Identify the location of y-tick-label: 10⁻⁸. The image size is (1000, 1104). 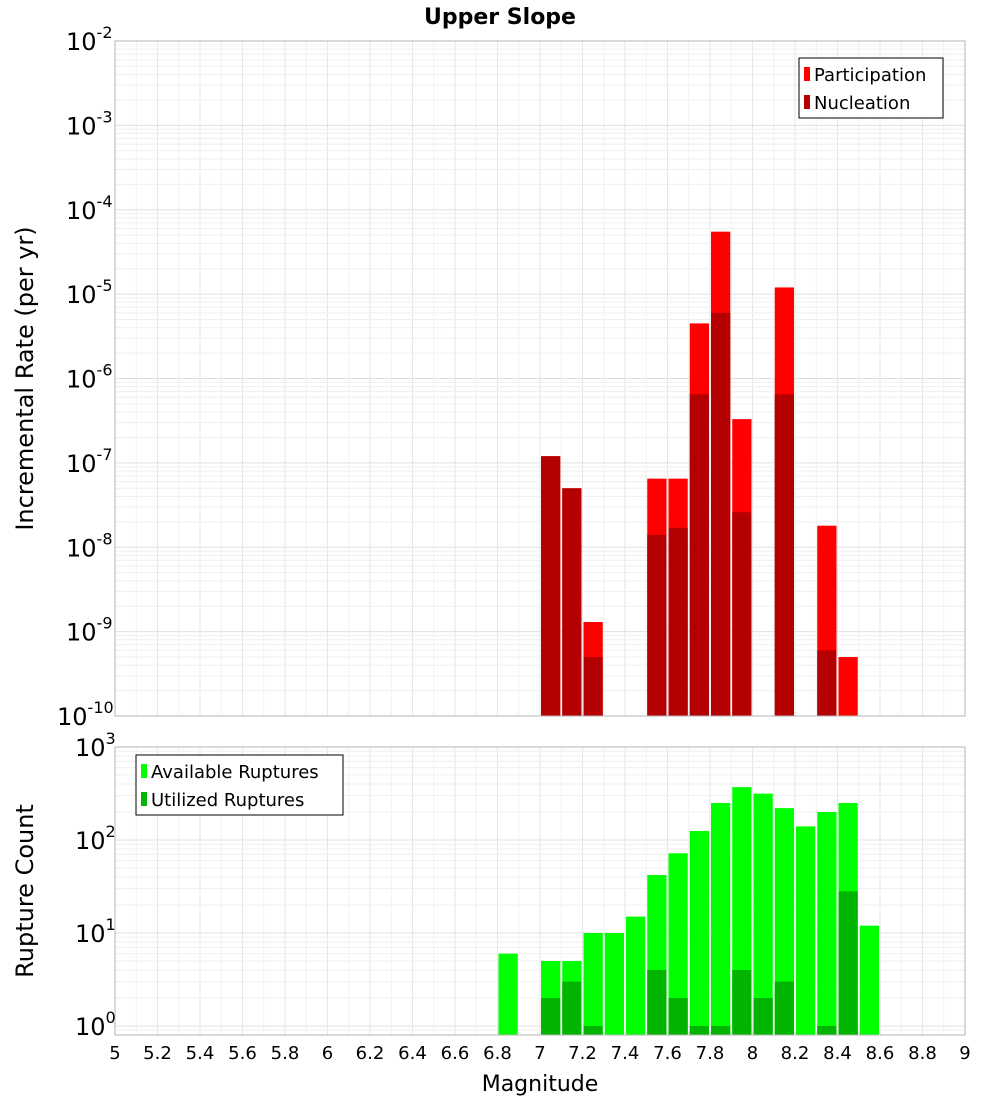
(89, 545).